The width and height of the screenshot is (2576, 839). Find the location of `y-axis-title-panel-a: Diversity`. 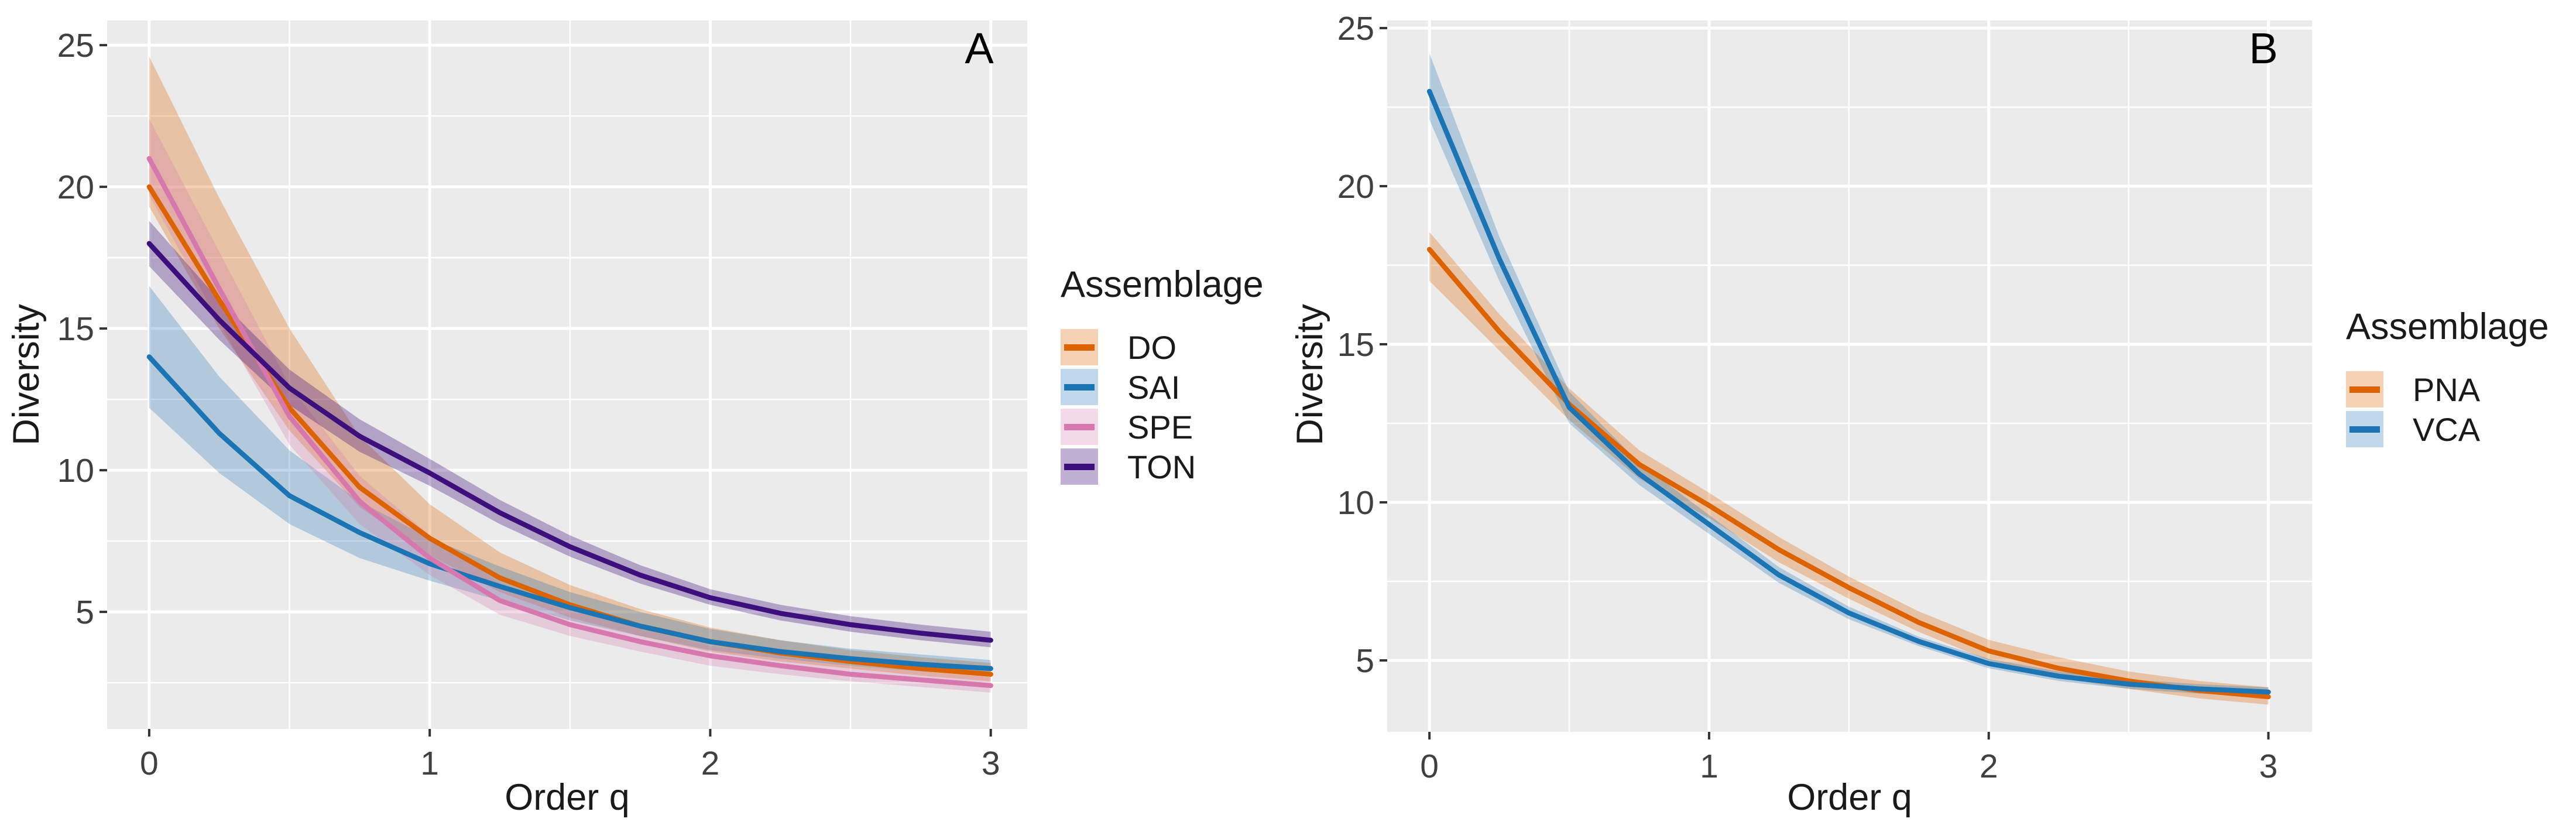

y-axis-title-panel-a: Diversity is located at coordinates (27, 375).